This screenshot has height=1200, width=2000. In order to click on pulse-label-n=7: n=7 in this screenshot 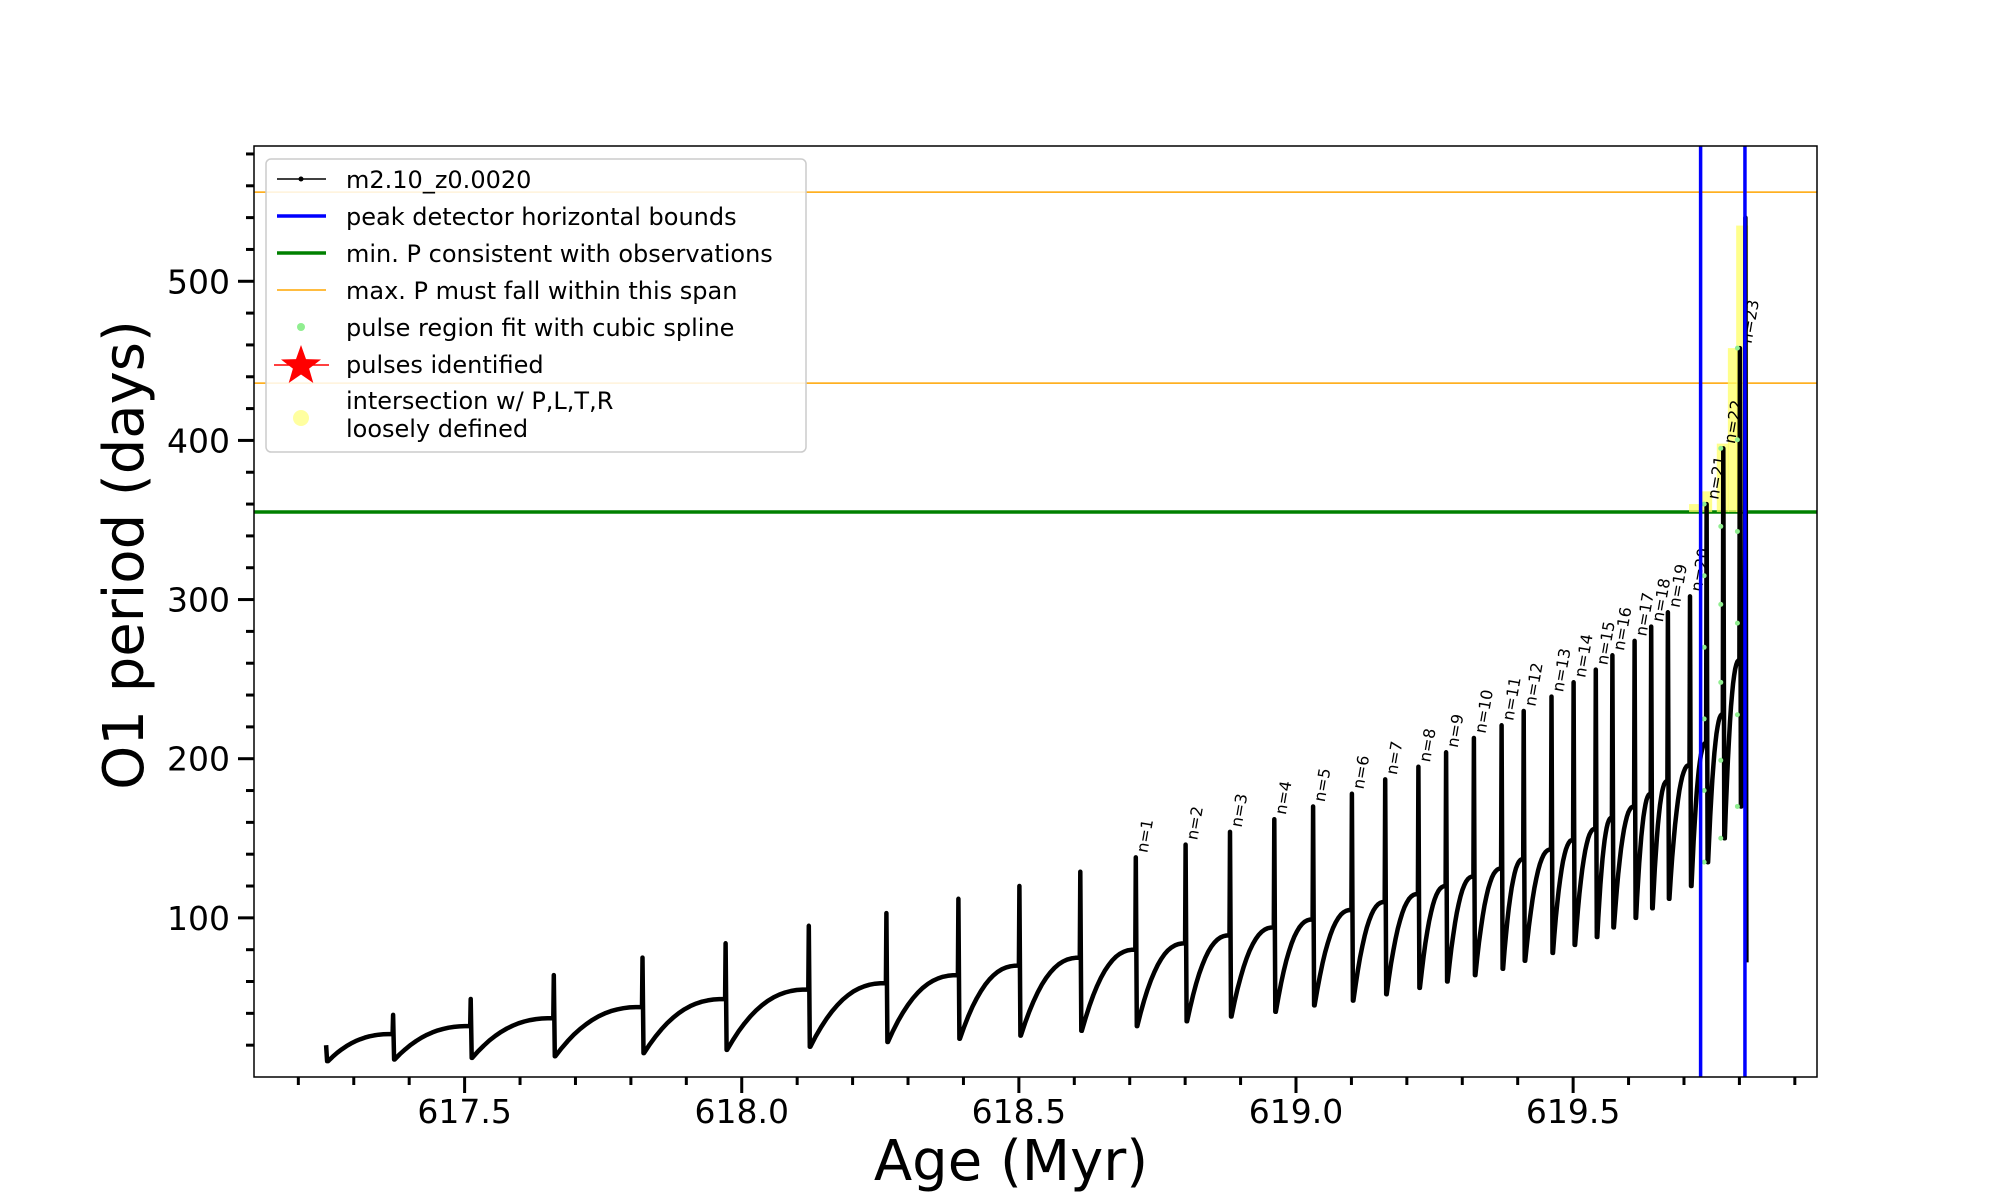, I will do `click(1394, 758)`.